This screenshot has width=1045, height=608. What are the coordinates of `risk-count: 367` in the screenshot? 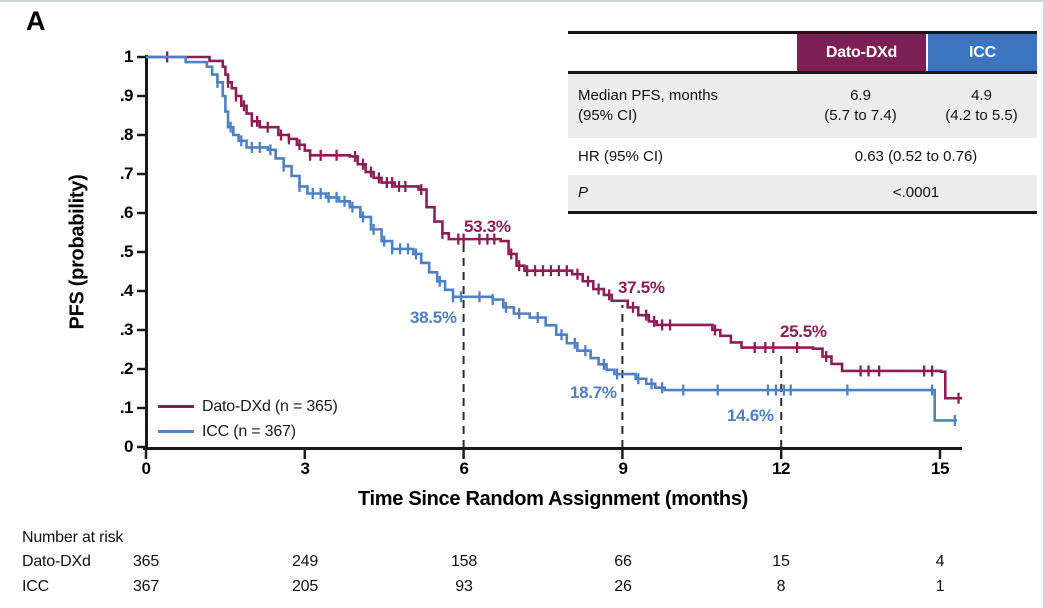 It's located at (146, 586).